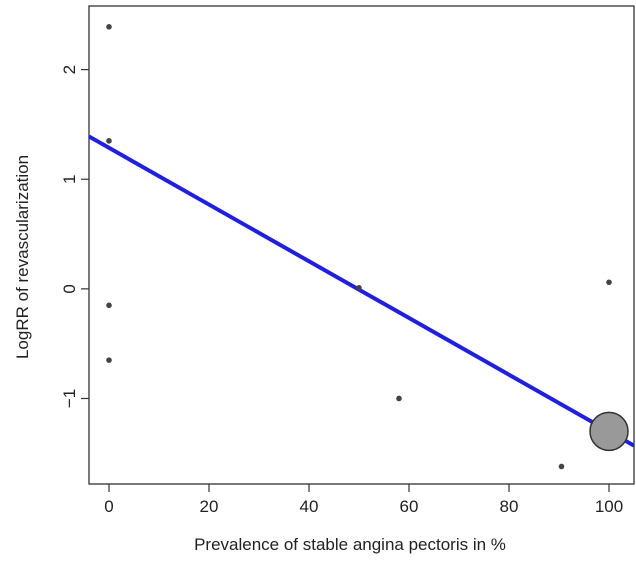  What do you see at coordinates (209, 506) in the screenshot?
I see `x-tick-label: 20` at bounding box center [209, 506].